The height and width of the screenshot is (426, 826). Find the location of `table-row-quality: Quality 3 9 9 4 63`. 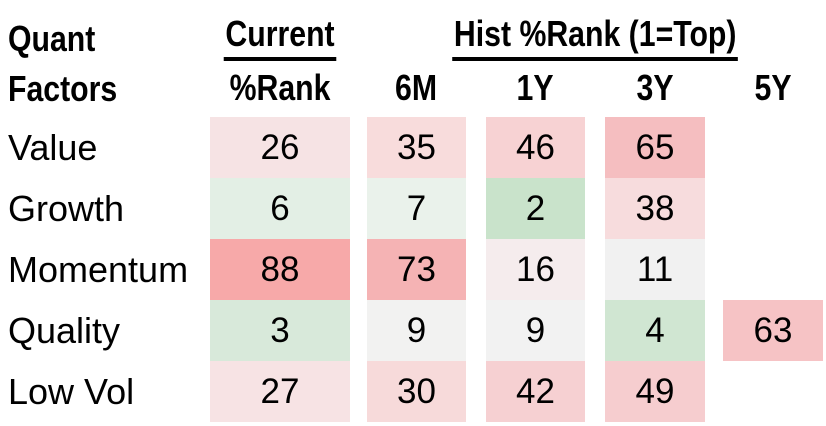

table-row-quality: Quality 3 9 9 4 63 is located at coordinates (413, 330).